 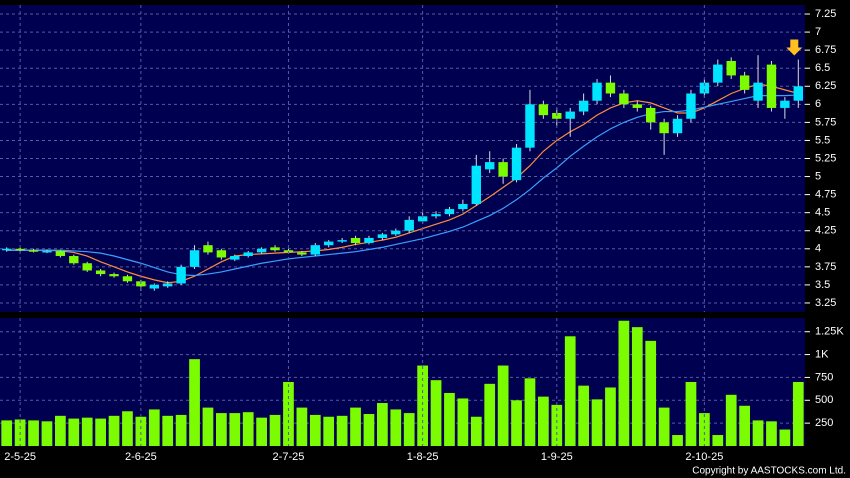 What do you see at coordinates (825, 231) in the screenshot?
I see `y-tick-label: 4.25` at bounding box center [825, 231].